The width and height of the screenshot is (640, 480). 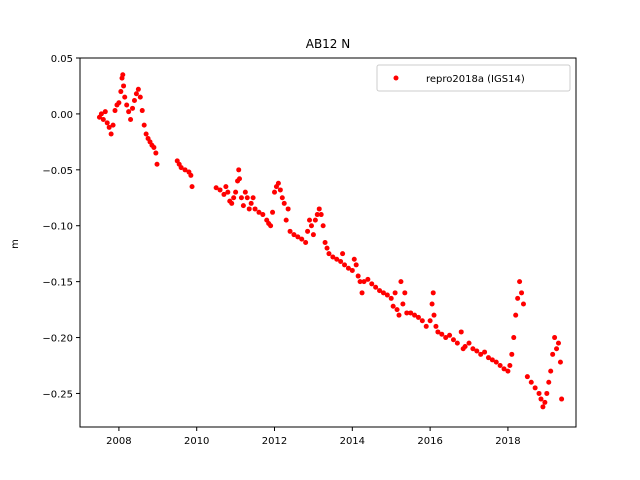 What do you see at coordinates (61, 227) in the screenshot?
I see `y-axis: 0.05 0.00 −0.05 −0.10 −0.15 −0.20 −0.25` at bounding box center [61, 227].